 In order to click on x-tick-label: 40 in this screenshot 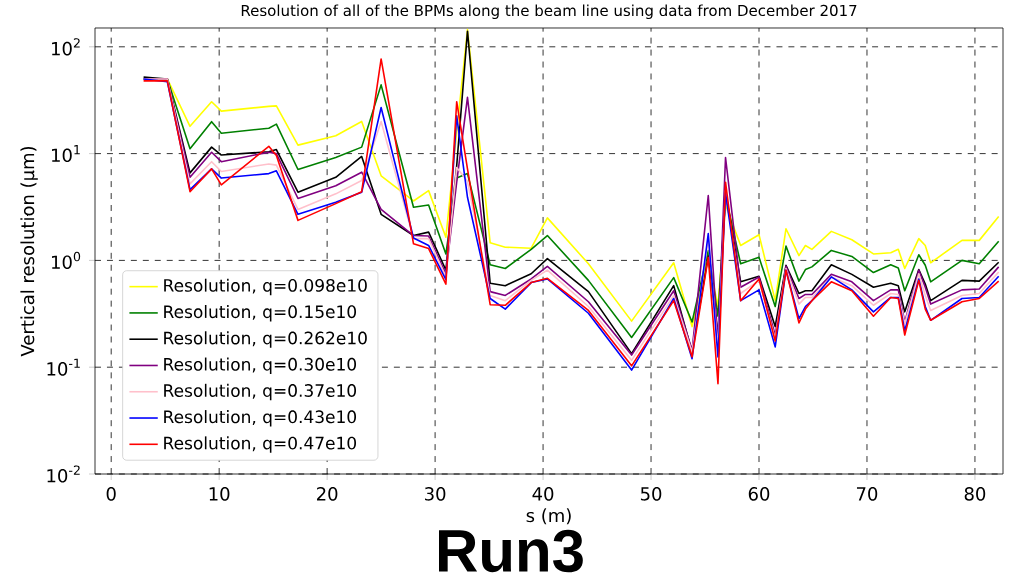, I will do `click(543, 494)`.